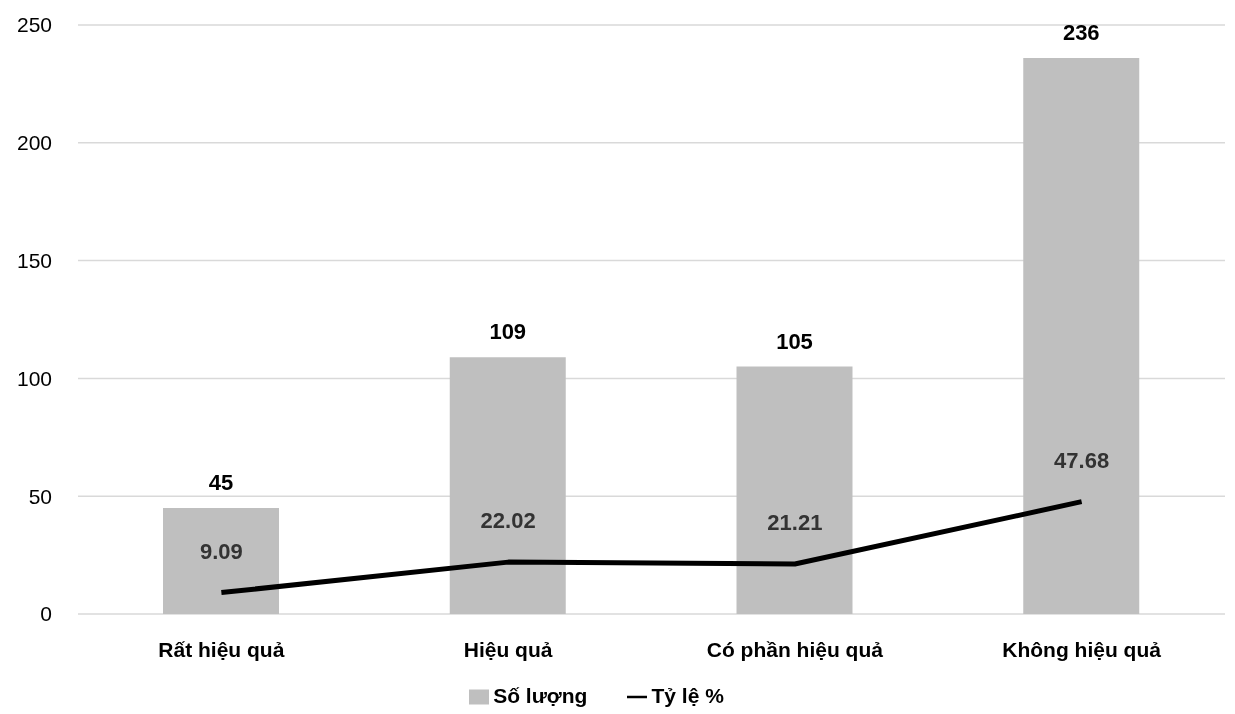  What do you see at coordinates (1082, 649) in the screenshot?
I see `x-tick-label: Không hiệu quả` at bounding box center [1082, 649].